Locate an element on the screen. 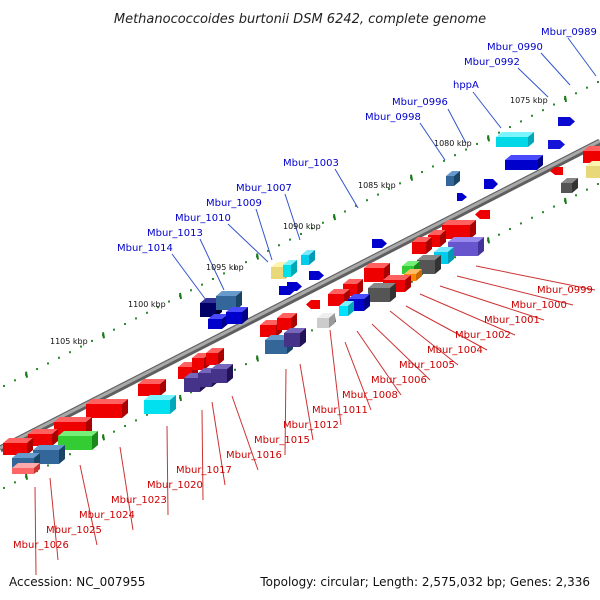 This screenshot has width=600, height=600. gene-label: Mbur_1011 is located at coordinates (340, 410).